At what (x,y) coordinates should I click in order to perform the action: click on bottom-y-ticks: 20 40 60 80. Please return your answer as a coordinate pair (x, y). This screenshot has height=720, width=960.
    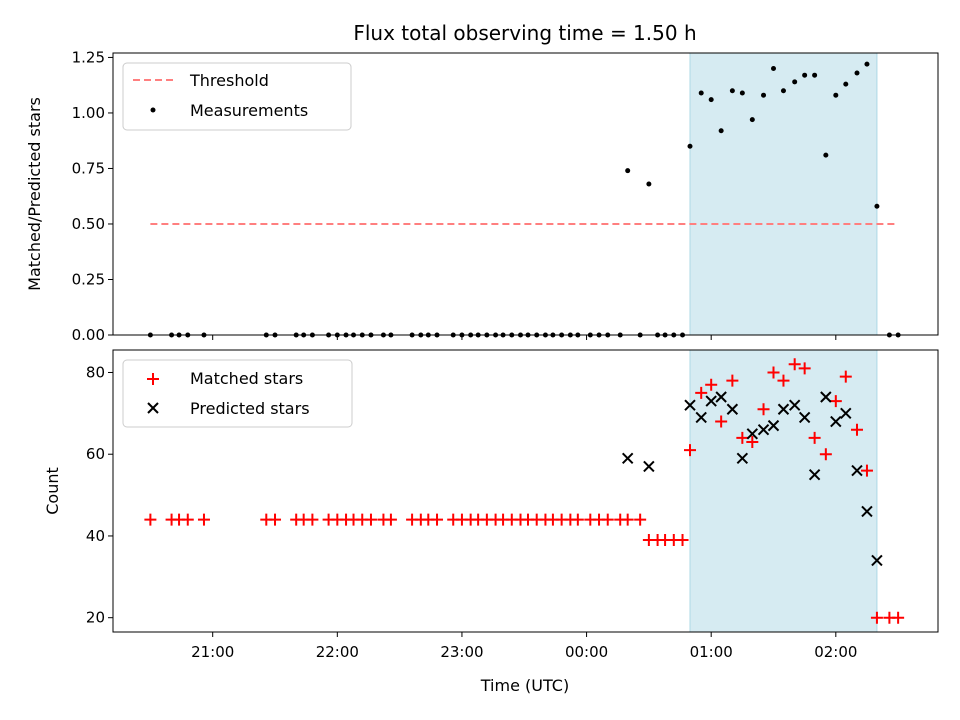
    Looking at the image, I should click on (99, 495).